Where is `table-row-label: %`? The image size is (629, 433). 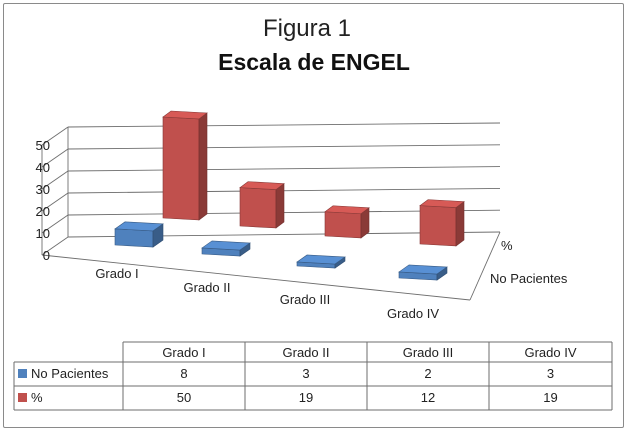 table-row-label: % is located at coordinates (37, 397).